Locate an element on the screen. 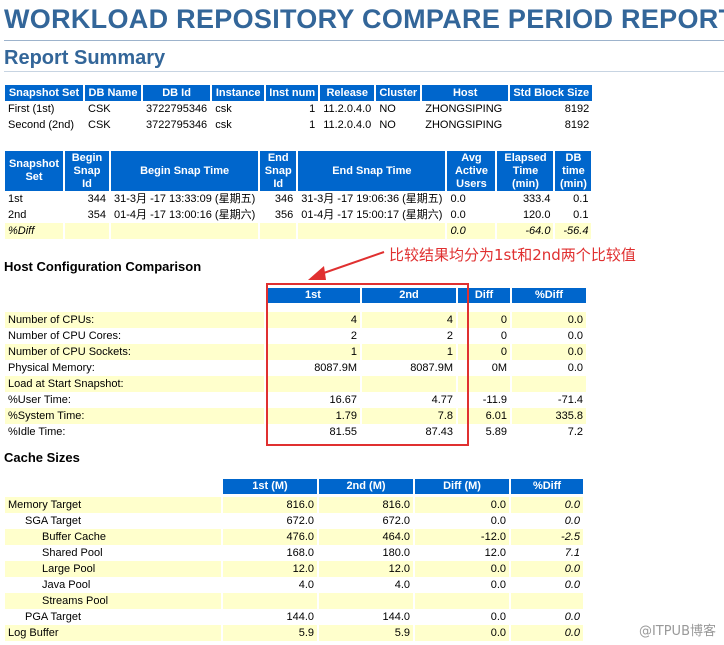 This screenshot has width=724, height=645. table-row: %System Time: 1.79 7.8 6.01 335.8 is located at coordinates (295, 416).